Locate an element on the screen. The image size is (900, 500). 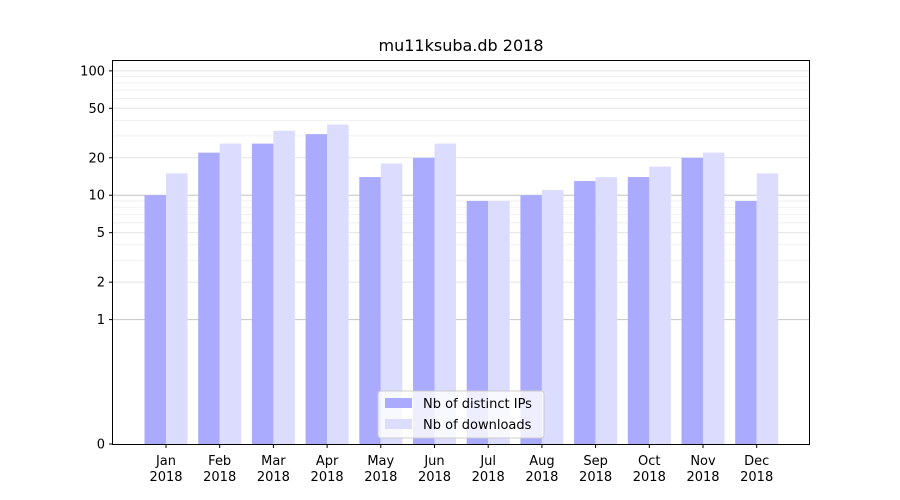
y-tick-label: 20 is located at coordinates (96, 158).